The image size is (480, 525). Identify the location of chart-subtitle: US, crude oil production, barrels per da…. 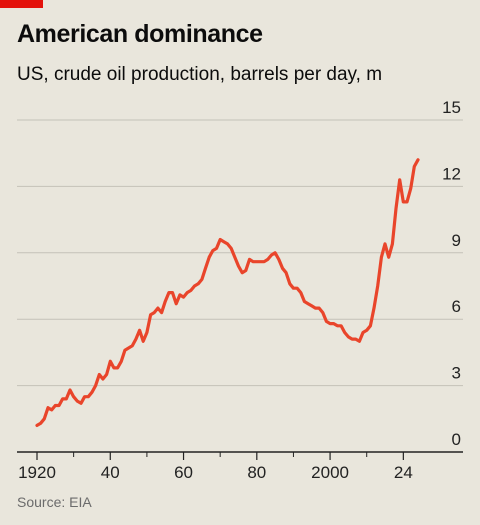
(200, 74).